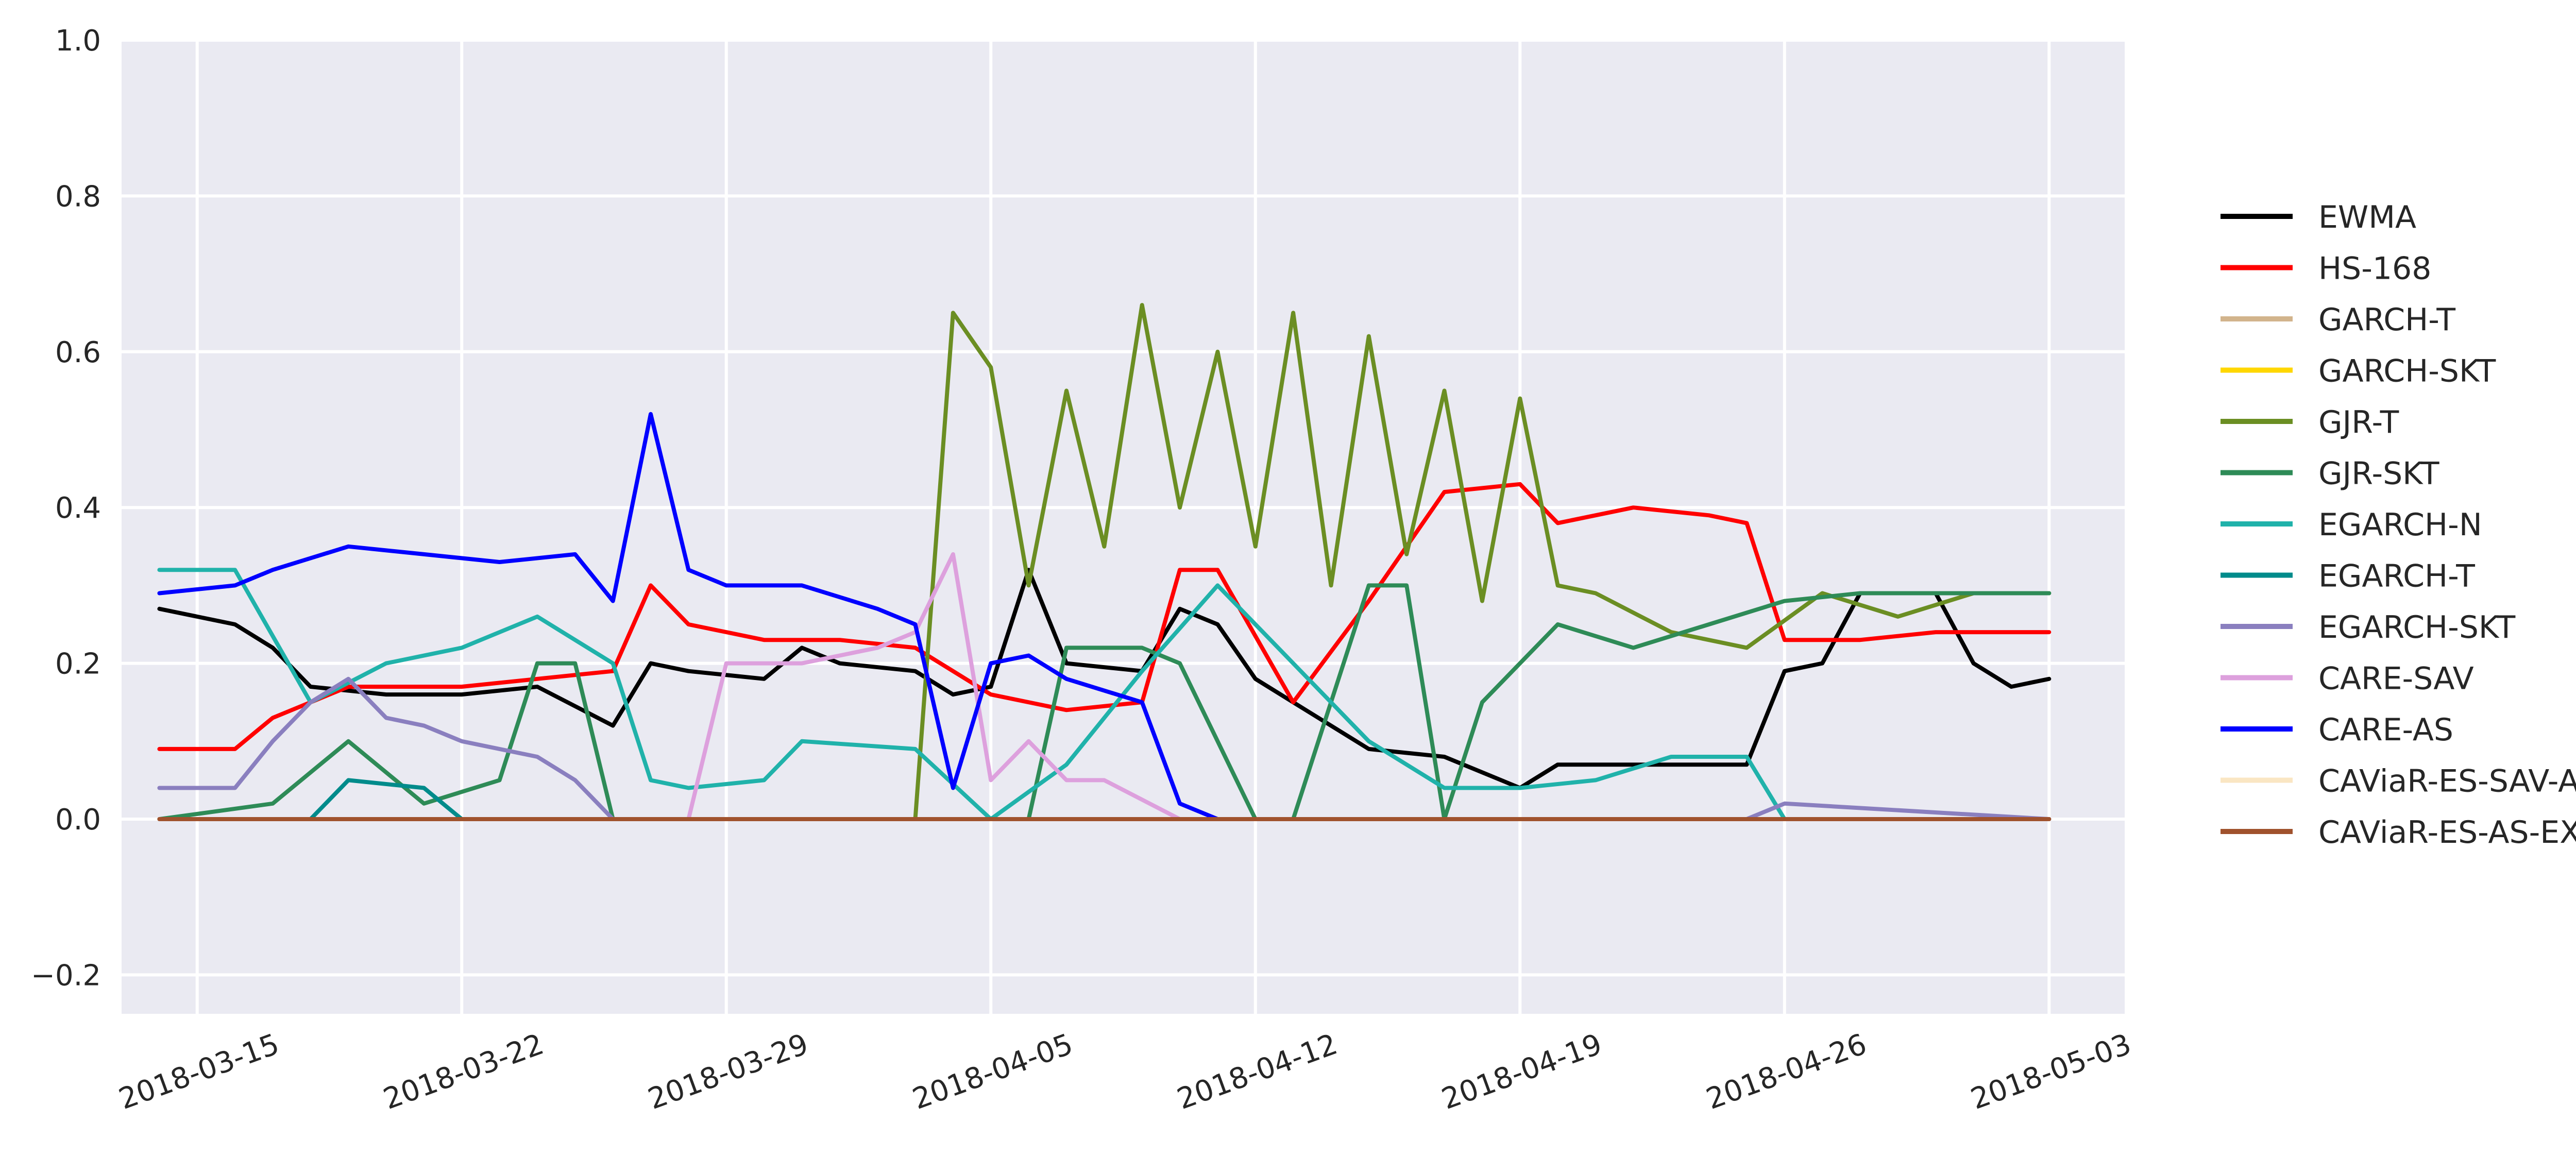  Describe the element at coordinates (2447, 781) in the screenshot. I see `legend-label: CAViaR-ES-SAV-AR` at that location.